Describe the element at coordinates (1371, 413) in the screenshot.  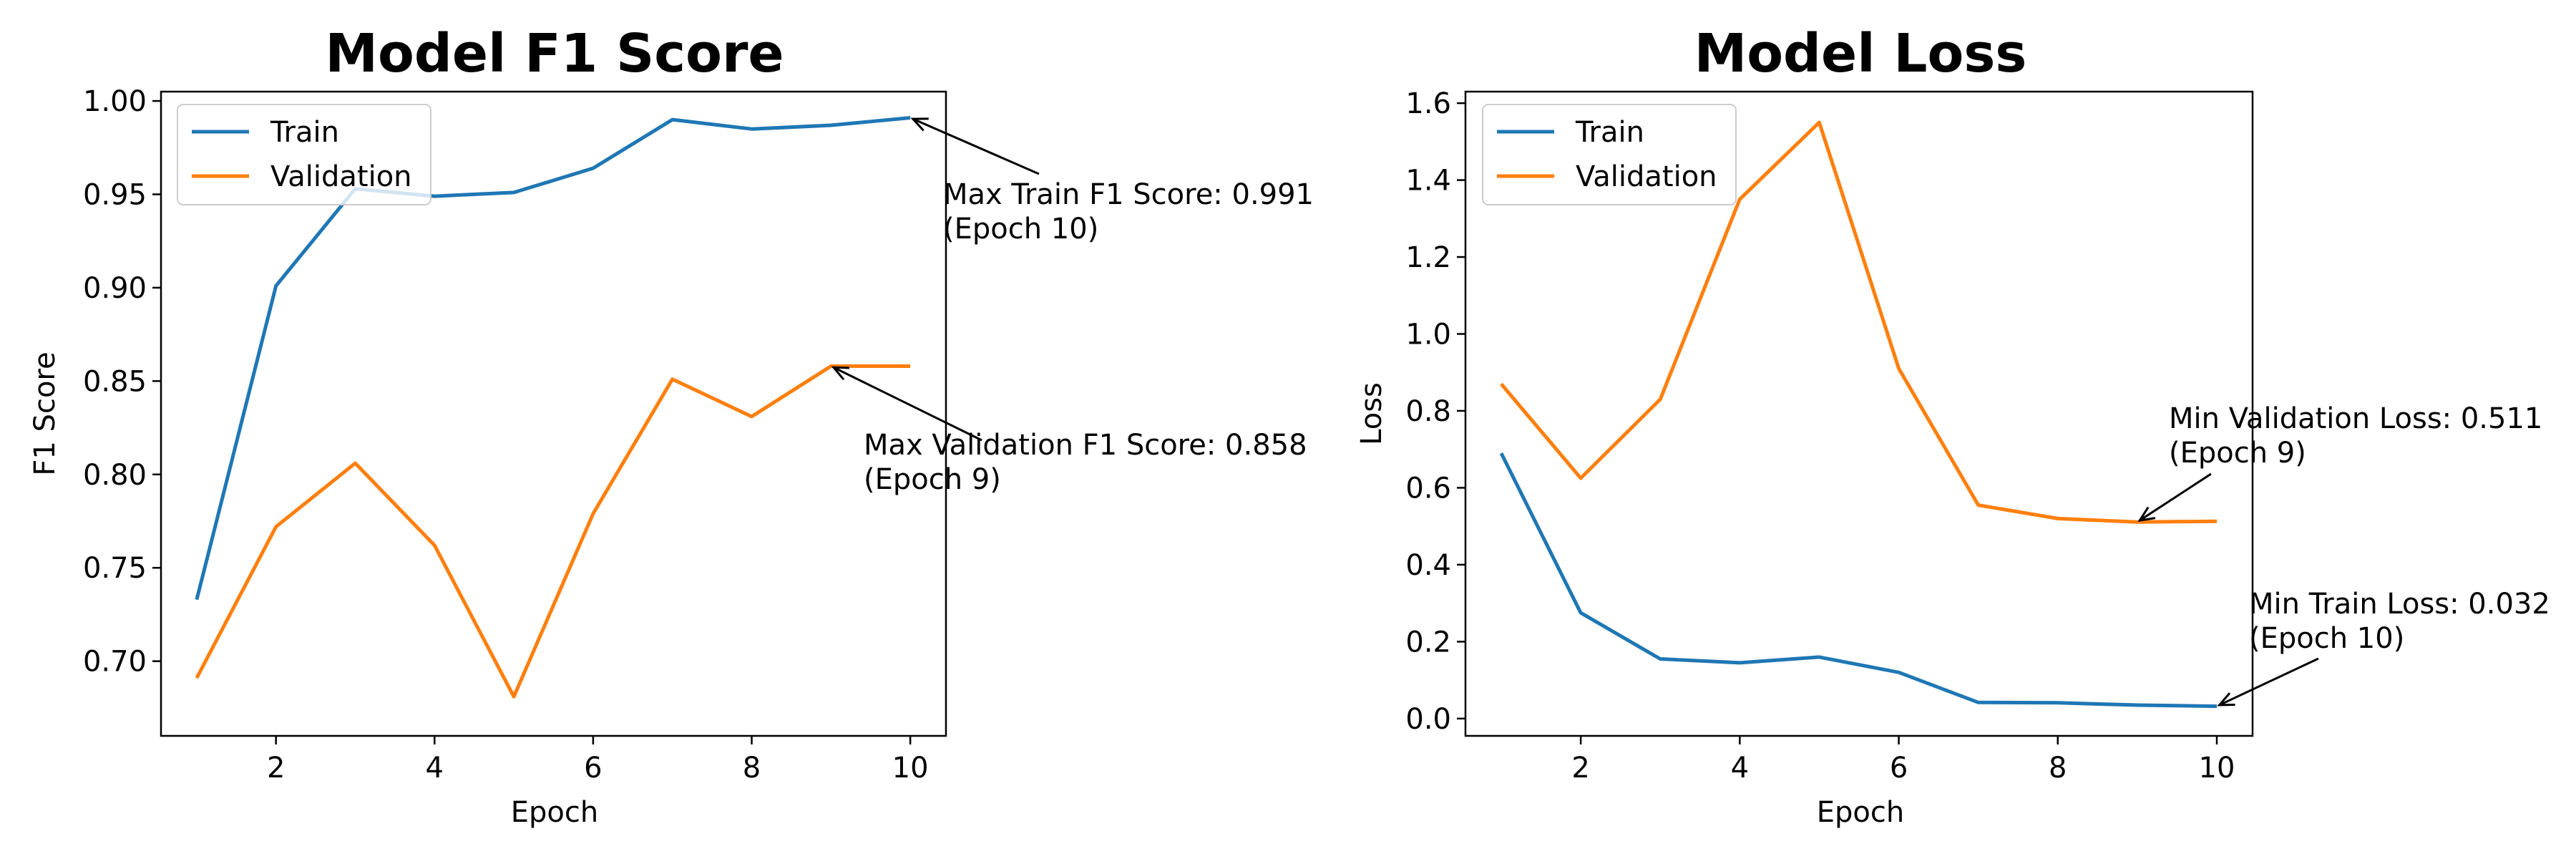
I see `y-axis-label: Loss` at that location.